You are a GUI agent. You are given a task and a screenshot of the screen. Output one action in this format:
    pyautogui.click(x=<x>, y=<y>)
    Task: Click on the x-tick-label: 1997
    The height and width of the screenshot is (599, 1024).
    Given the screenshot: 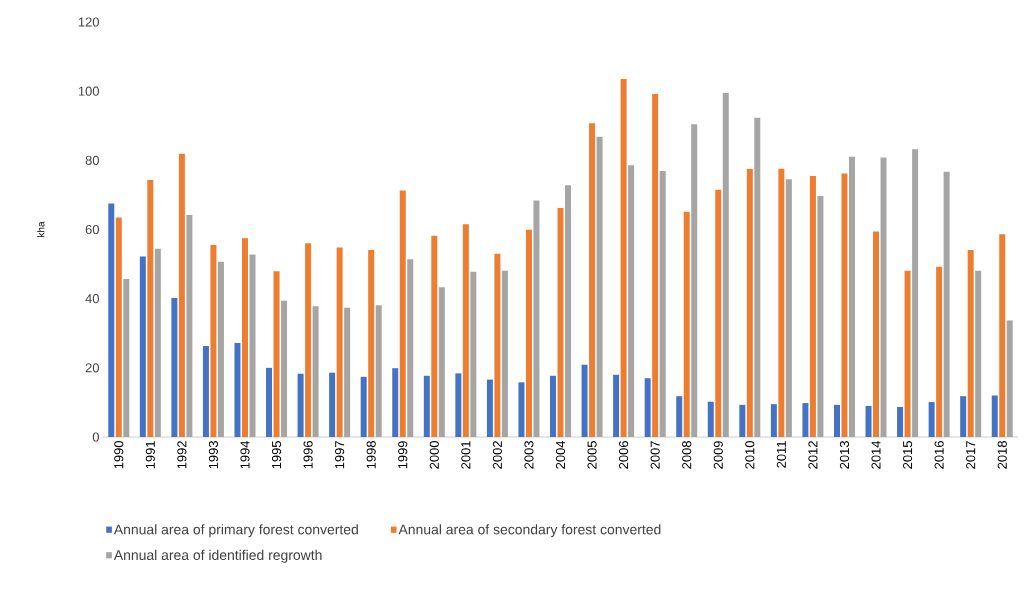 What is the action you would take?
    pyautogui.click(x=340, y=455)
    